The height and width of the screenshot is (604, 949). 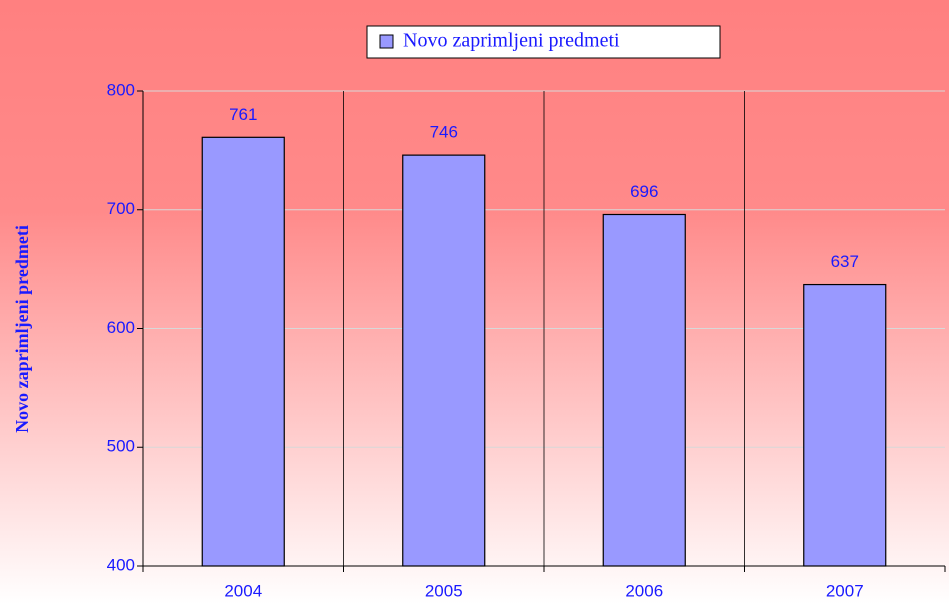 I want to click on x-tick-label: 2005, so click(x=444, y=590).